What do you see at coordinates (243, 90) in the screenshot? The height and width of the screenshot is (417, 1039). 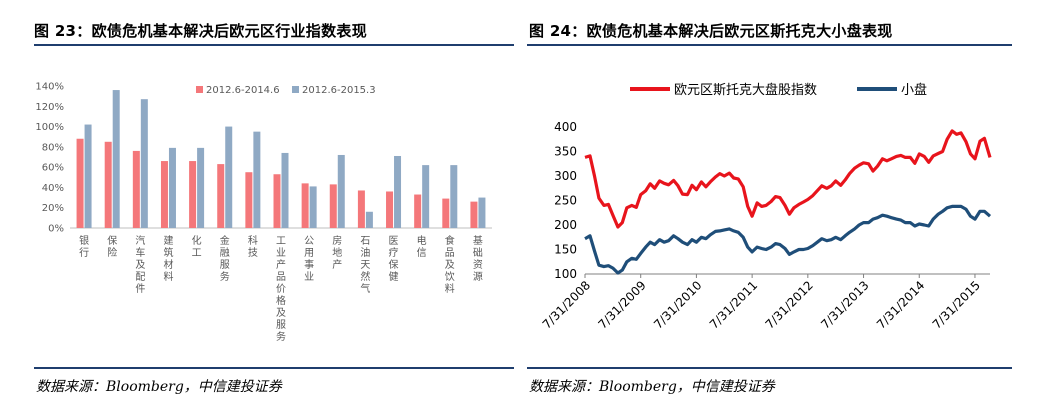 I see `bar-legend-label: 2012.6-2014.6` at bounding box center [243, 90].